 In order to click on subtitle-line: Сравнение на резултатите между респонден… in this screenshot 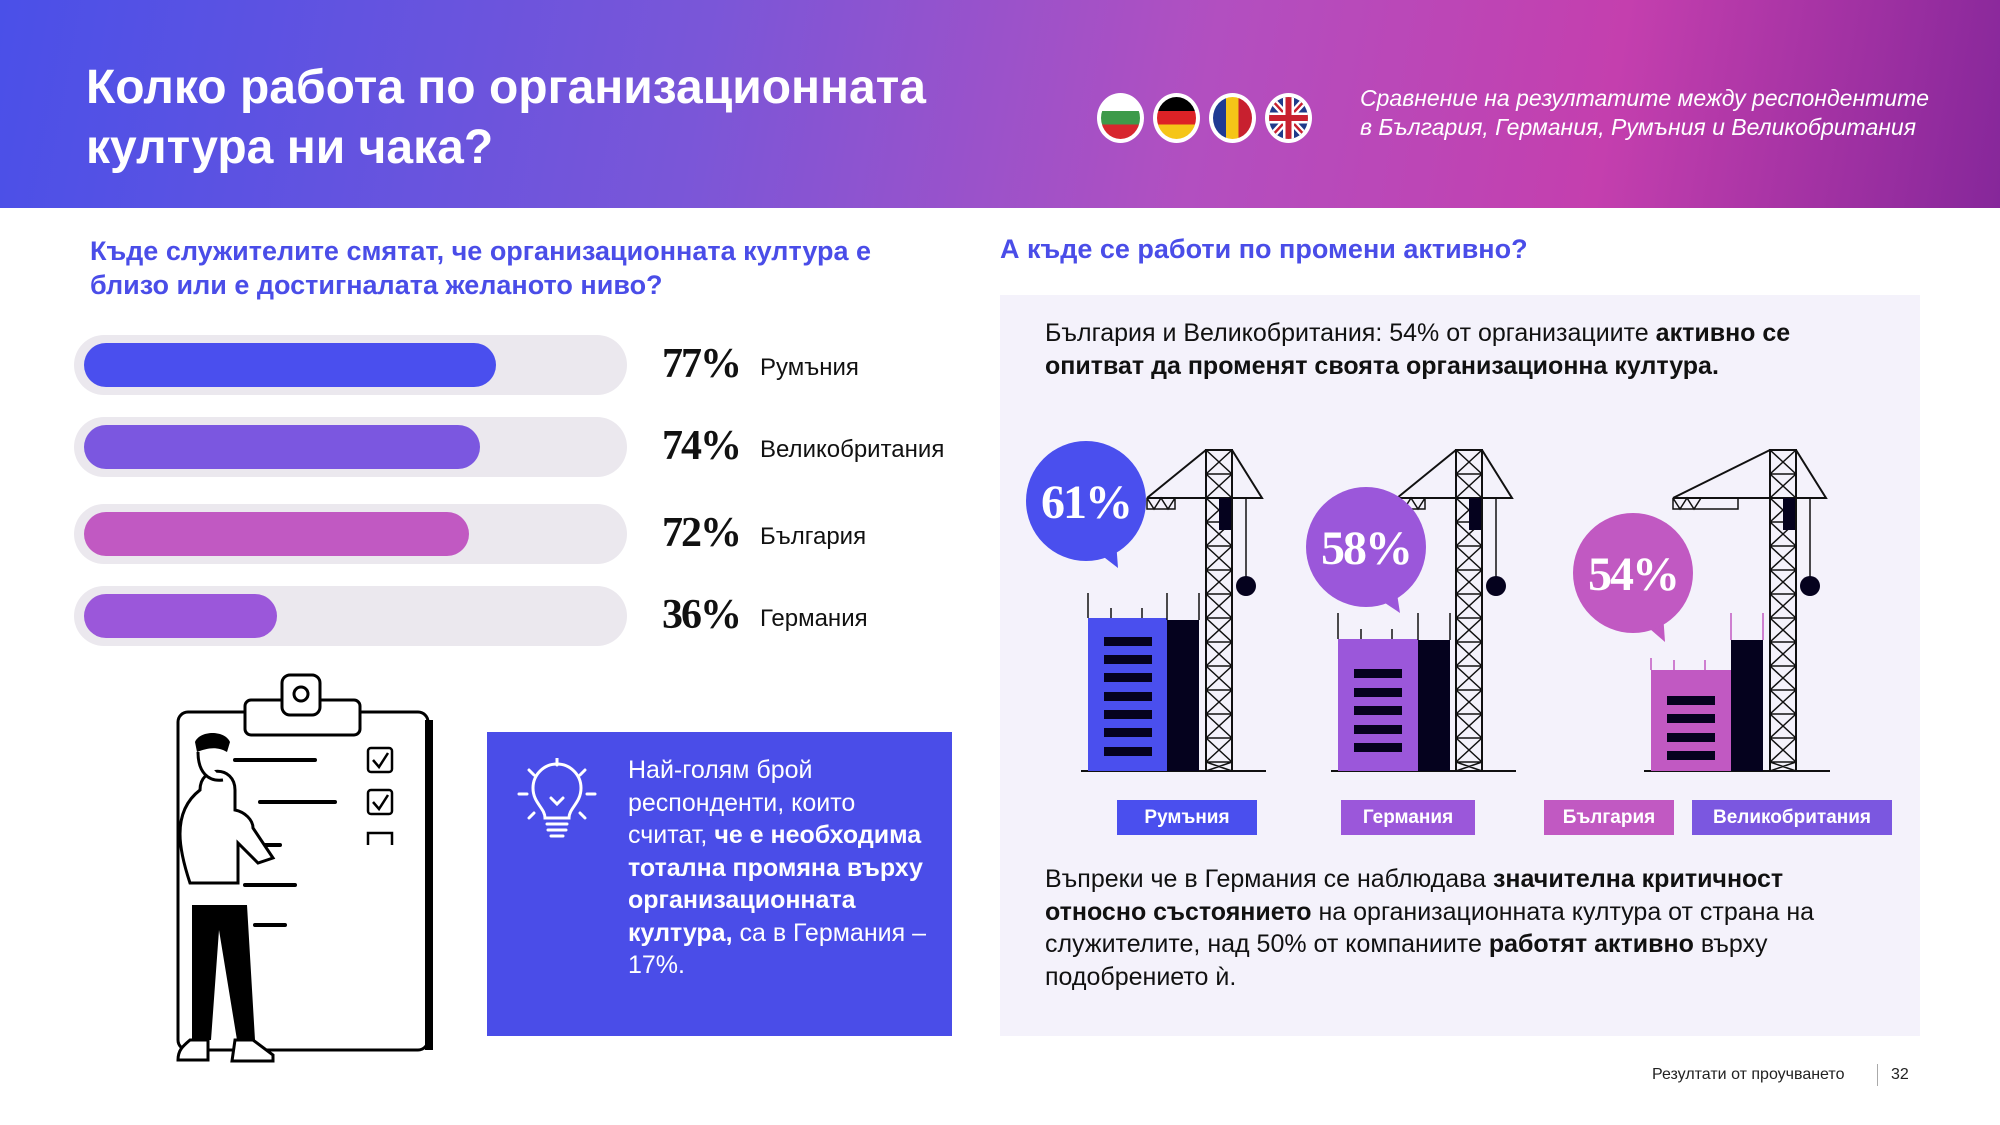, I will do `click(1645, 98)`.